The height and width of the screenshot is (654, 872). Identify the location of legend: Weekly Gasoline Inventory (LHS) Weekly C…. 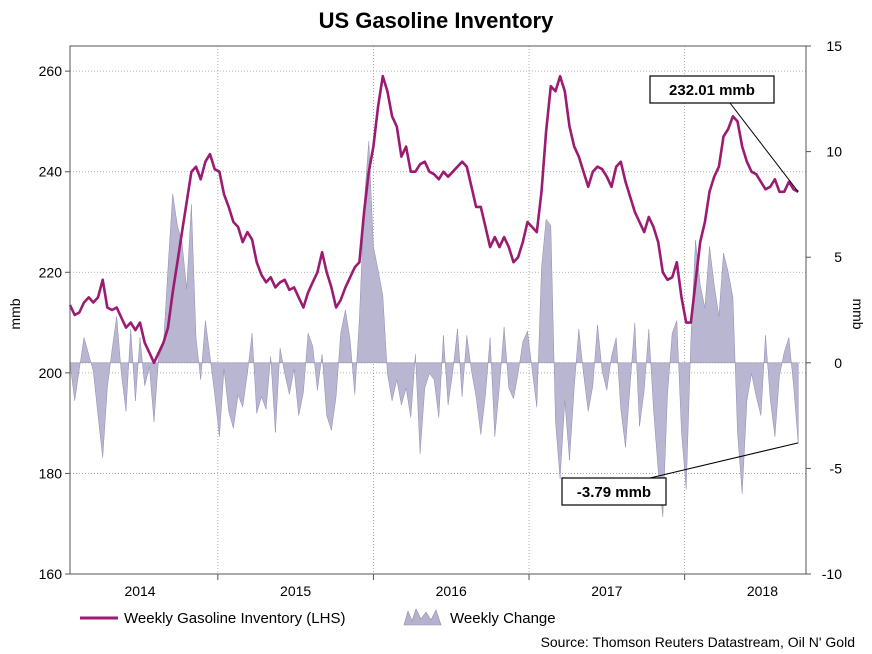
(318, 617).